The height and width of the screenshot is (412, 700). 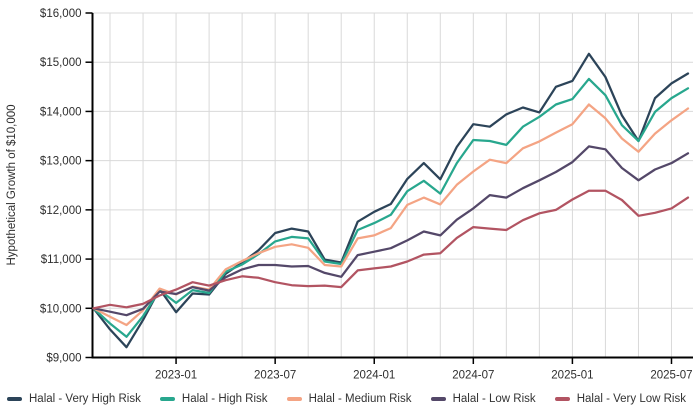 I want to click on legend-item-halal-very-high-risk: Halal - Very High Risk, so click(x=74, y=399).